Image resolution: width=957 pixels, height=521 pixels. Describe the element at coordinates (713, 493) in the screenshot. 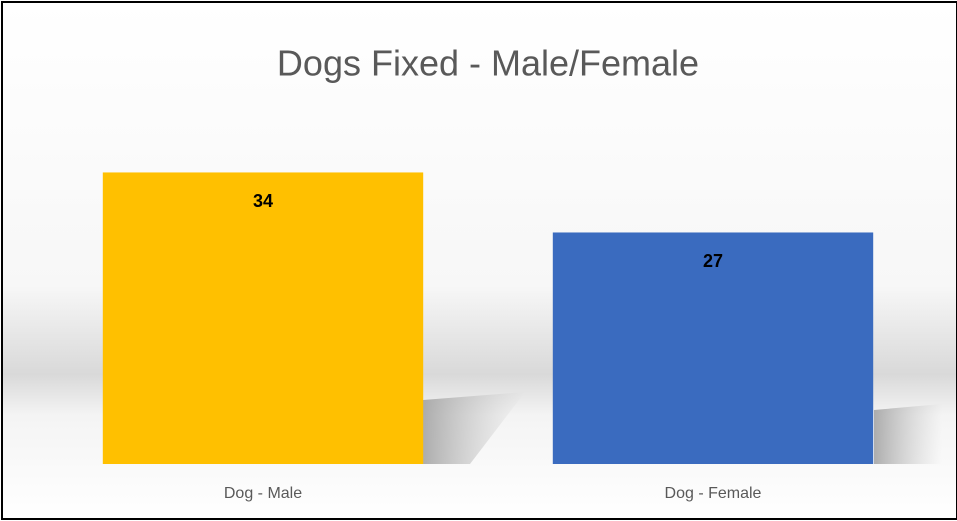

I see `x-tick-label: Dog - Female` at that location.